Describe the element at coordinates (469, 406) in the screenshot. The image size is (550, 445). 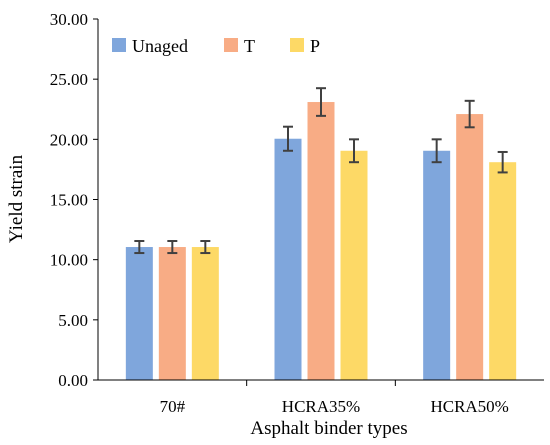
I see `x-tick-label-2: HCRA50%` at that location.